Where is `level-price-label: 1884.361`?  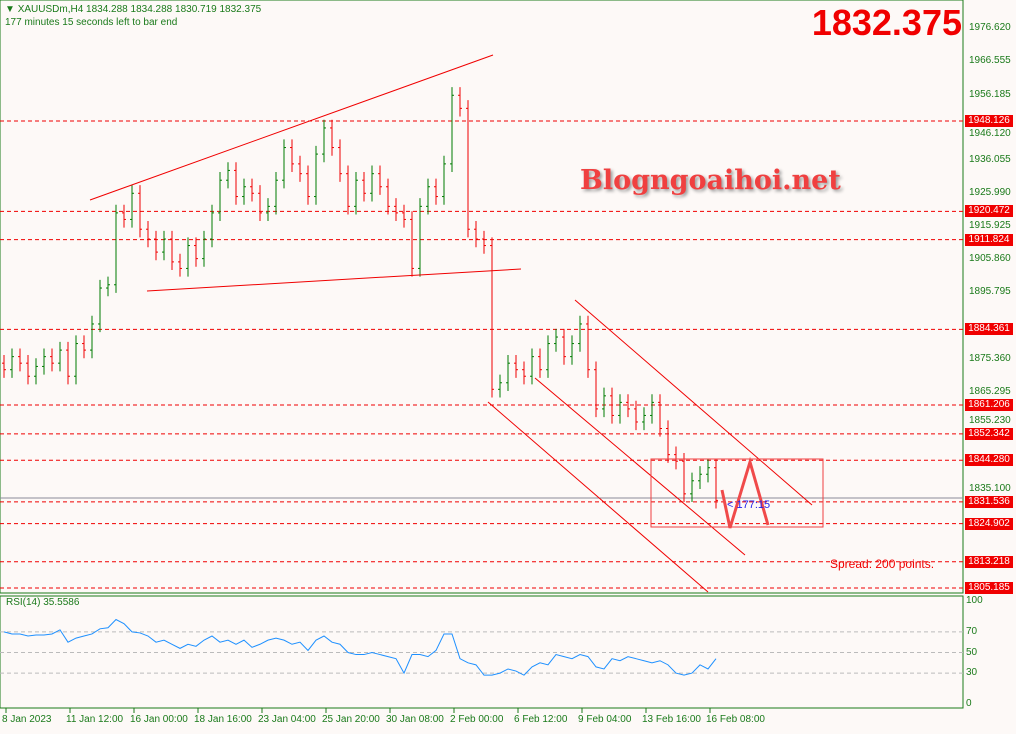 level-price-label: 1884.361 is located at coordinates (989, 329).